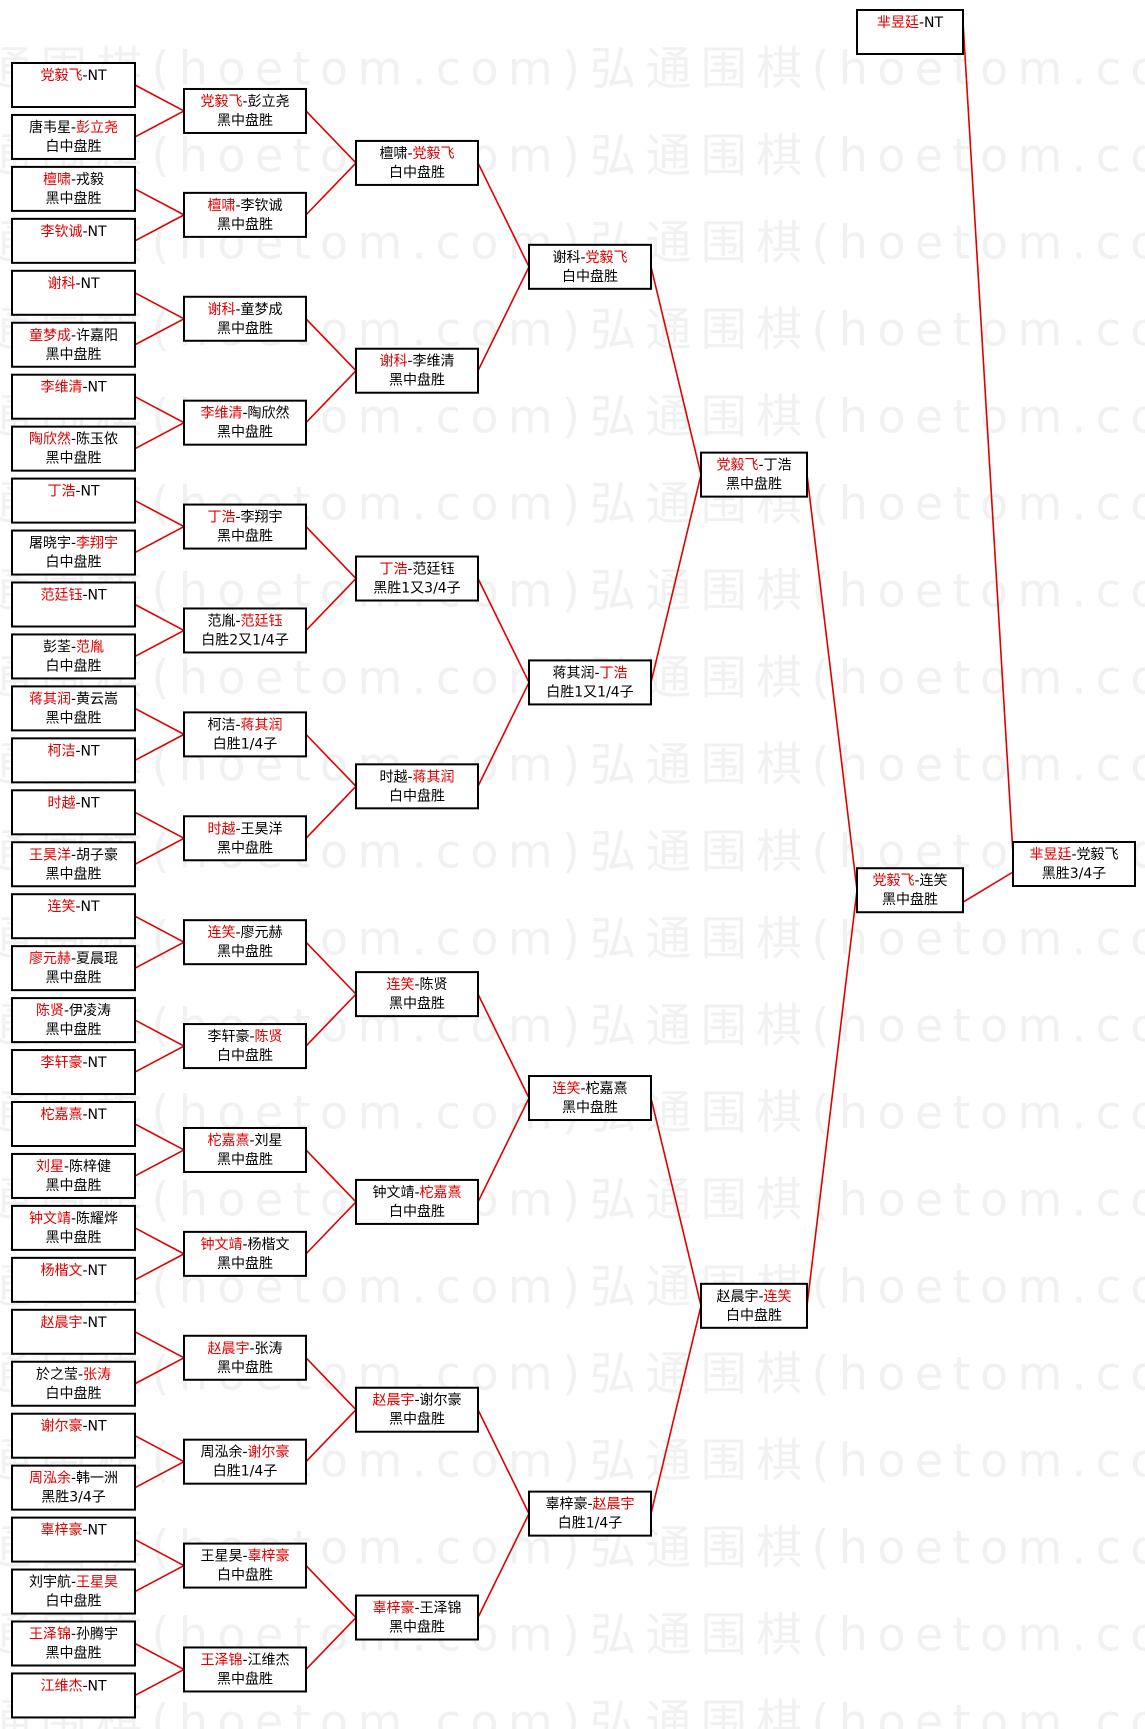  I want to click on match-players: 芈昱廷-NT, so click(910, 23).